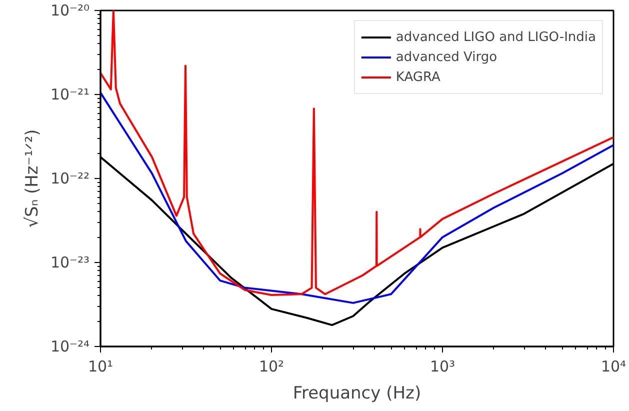 Image resolution: width=629 pixels, height=411 pixels. I want to click on y-tick-label: 10⁻²⁴, so click(70, 347).